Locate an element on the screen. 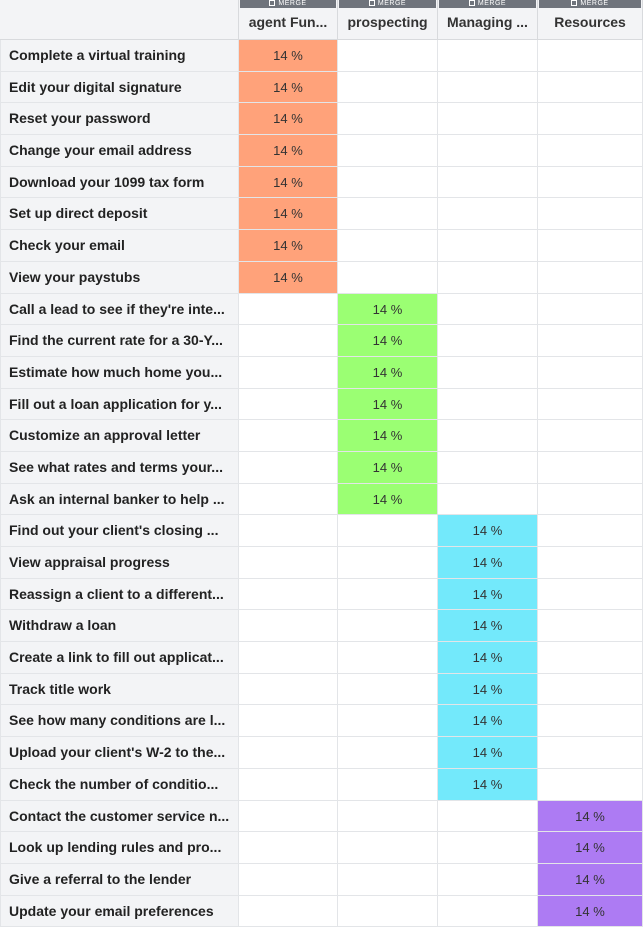  merge-icon is located at coordinates (272, 3).